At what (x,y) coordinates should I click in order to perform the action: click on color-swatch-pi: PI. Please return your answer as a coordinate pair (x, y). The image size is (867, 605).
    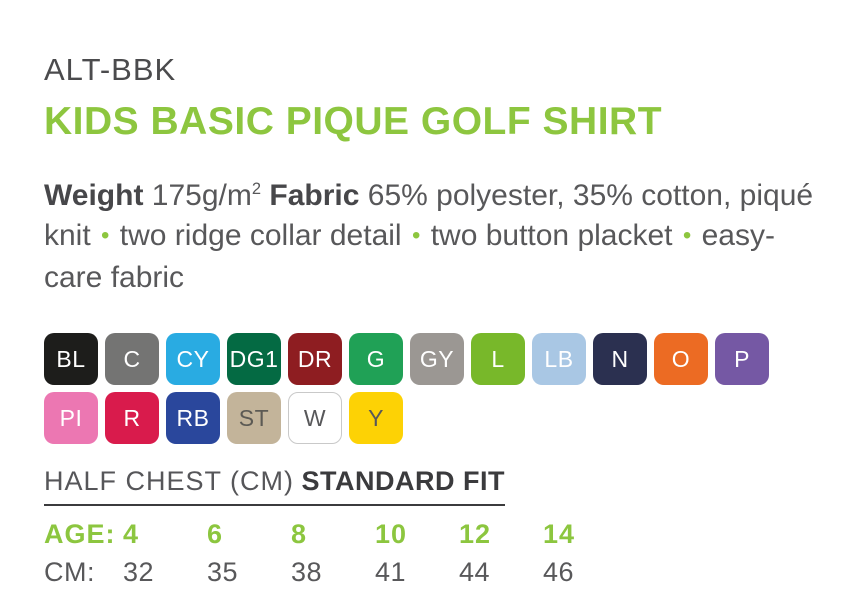
    Looking at the image, I should click on (71, 418).